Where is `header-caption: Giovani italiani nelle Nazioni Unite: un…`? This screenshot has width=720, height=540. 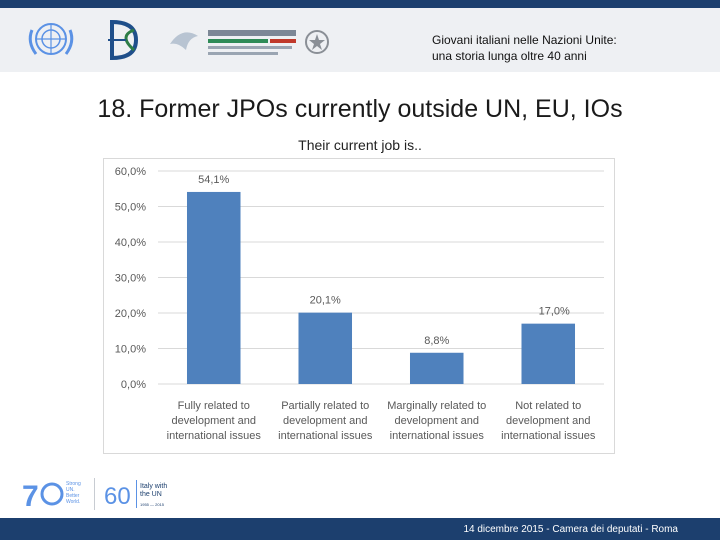 header-caption: Giovani italiani nelle Nazioni Unite: un… is located at coordinates (524, 48).